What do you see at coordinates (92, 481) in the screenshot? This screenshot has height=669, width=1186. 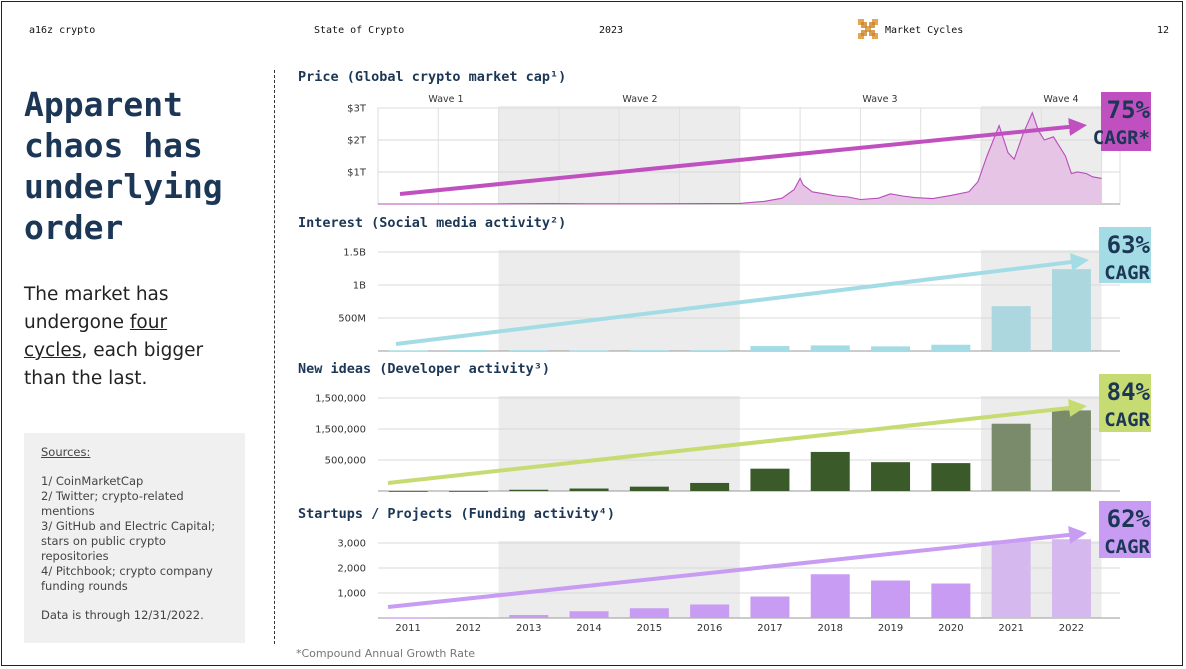 I see `source-item: 1/ CoinMarketCap` at bounding box center [92, 481].